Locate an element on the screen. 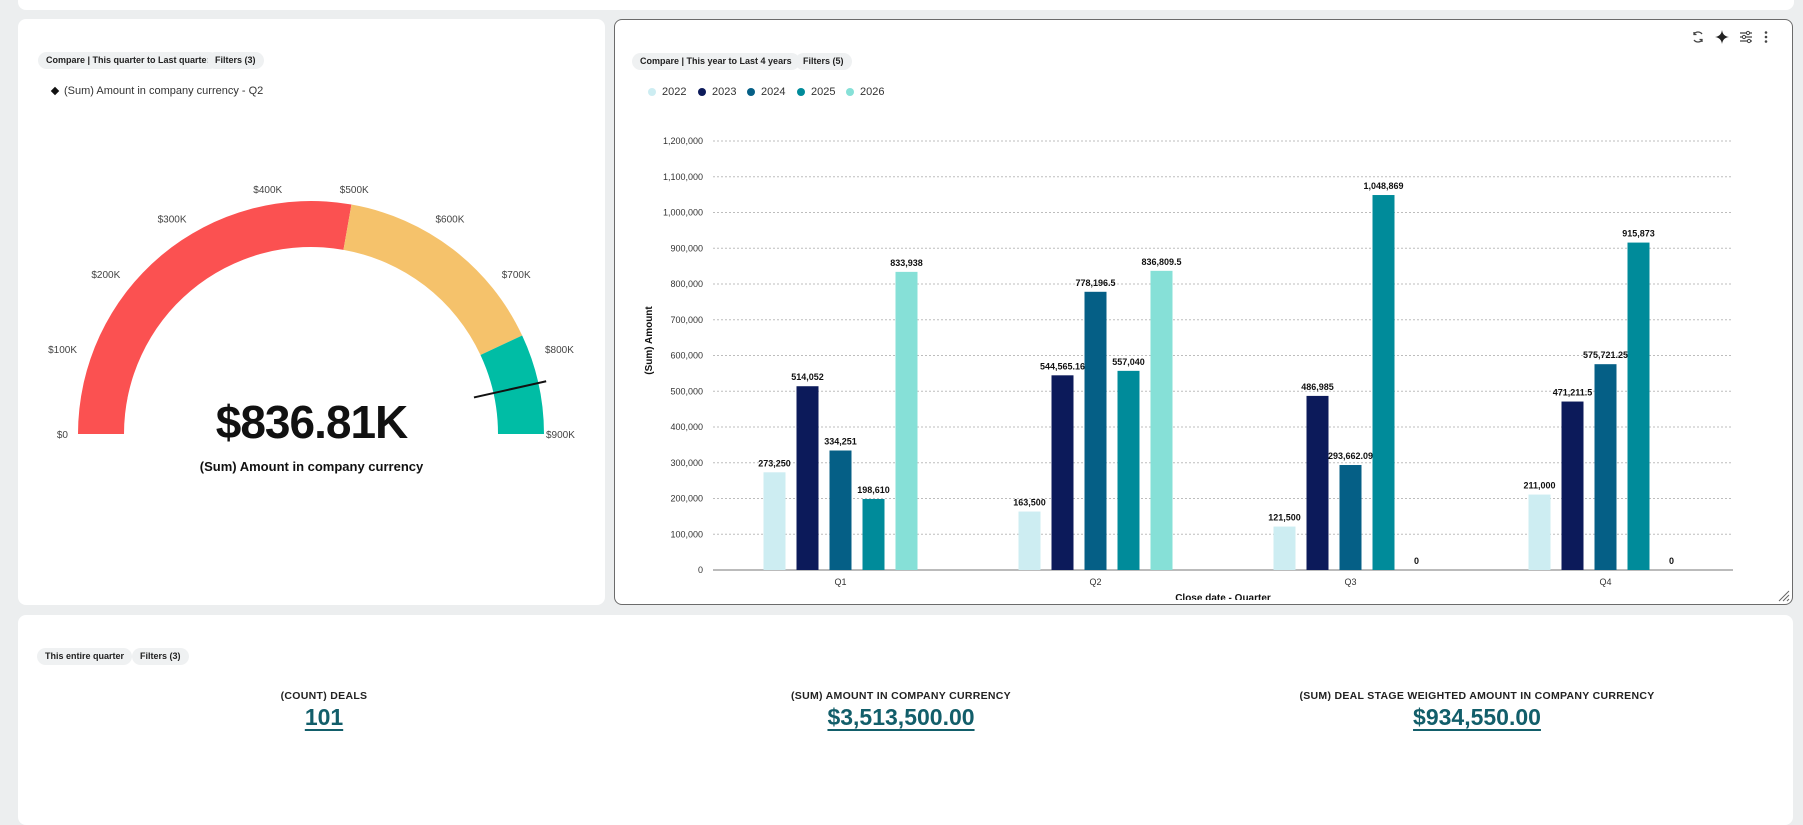 The height and width of the screenshot is (825, 1803). legend-item-2026: 2026 is located at coordinates (865, 92).